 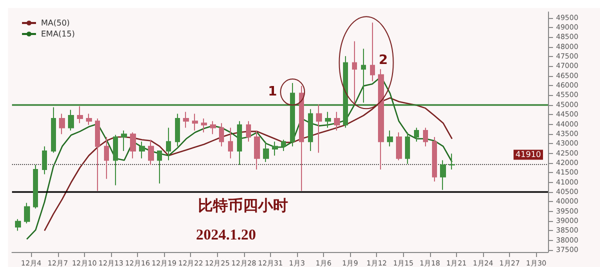 What do you see at coordinates (243, 206) in the screenshot?
I see `annotation: 比特币四小时` at bounding box center [243, 206].